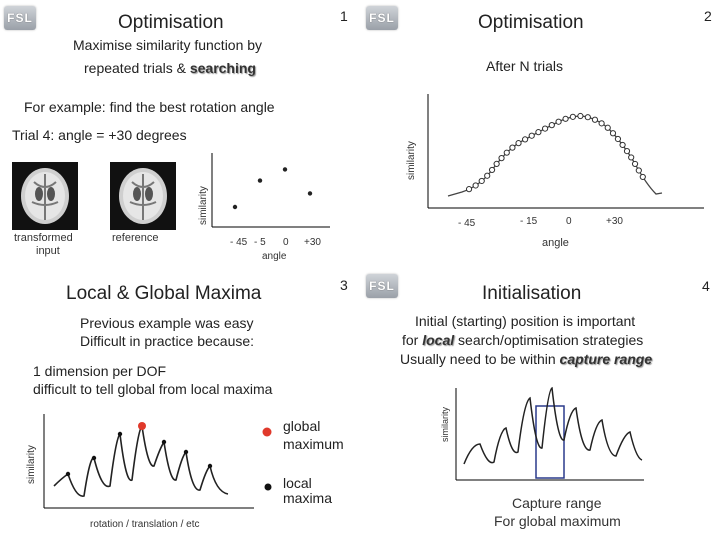 Image resolution: width=720 pixels, height=540 pixels. What do you see at coordinates (708, 16) in the screenshot?
I see `slide-number: 2` at bounding box center [708, 16].